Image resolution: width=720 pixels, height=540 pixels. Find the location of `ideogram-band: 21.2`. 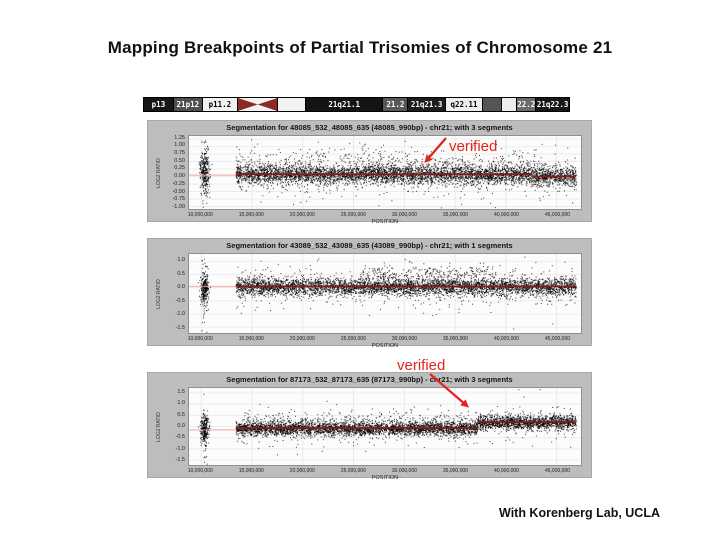

ideogram-band: 21.2 is located at coordinates (395, 104).